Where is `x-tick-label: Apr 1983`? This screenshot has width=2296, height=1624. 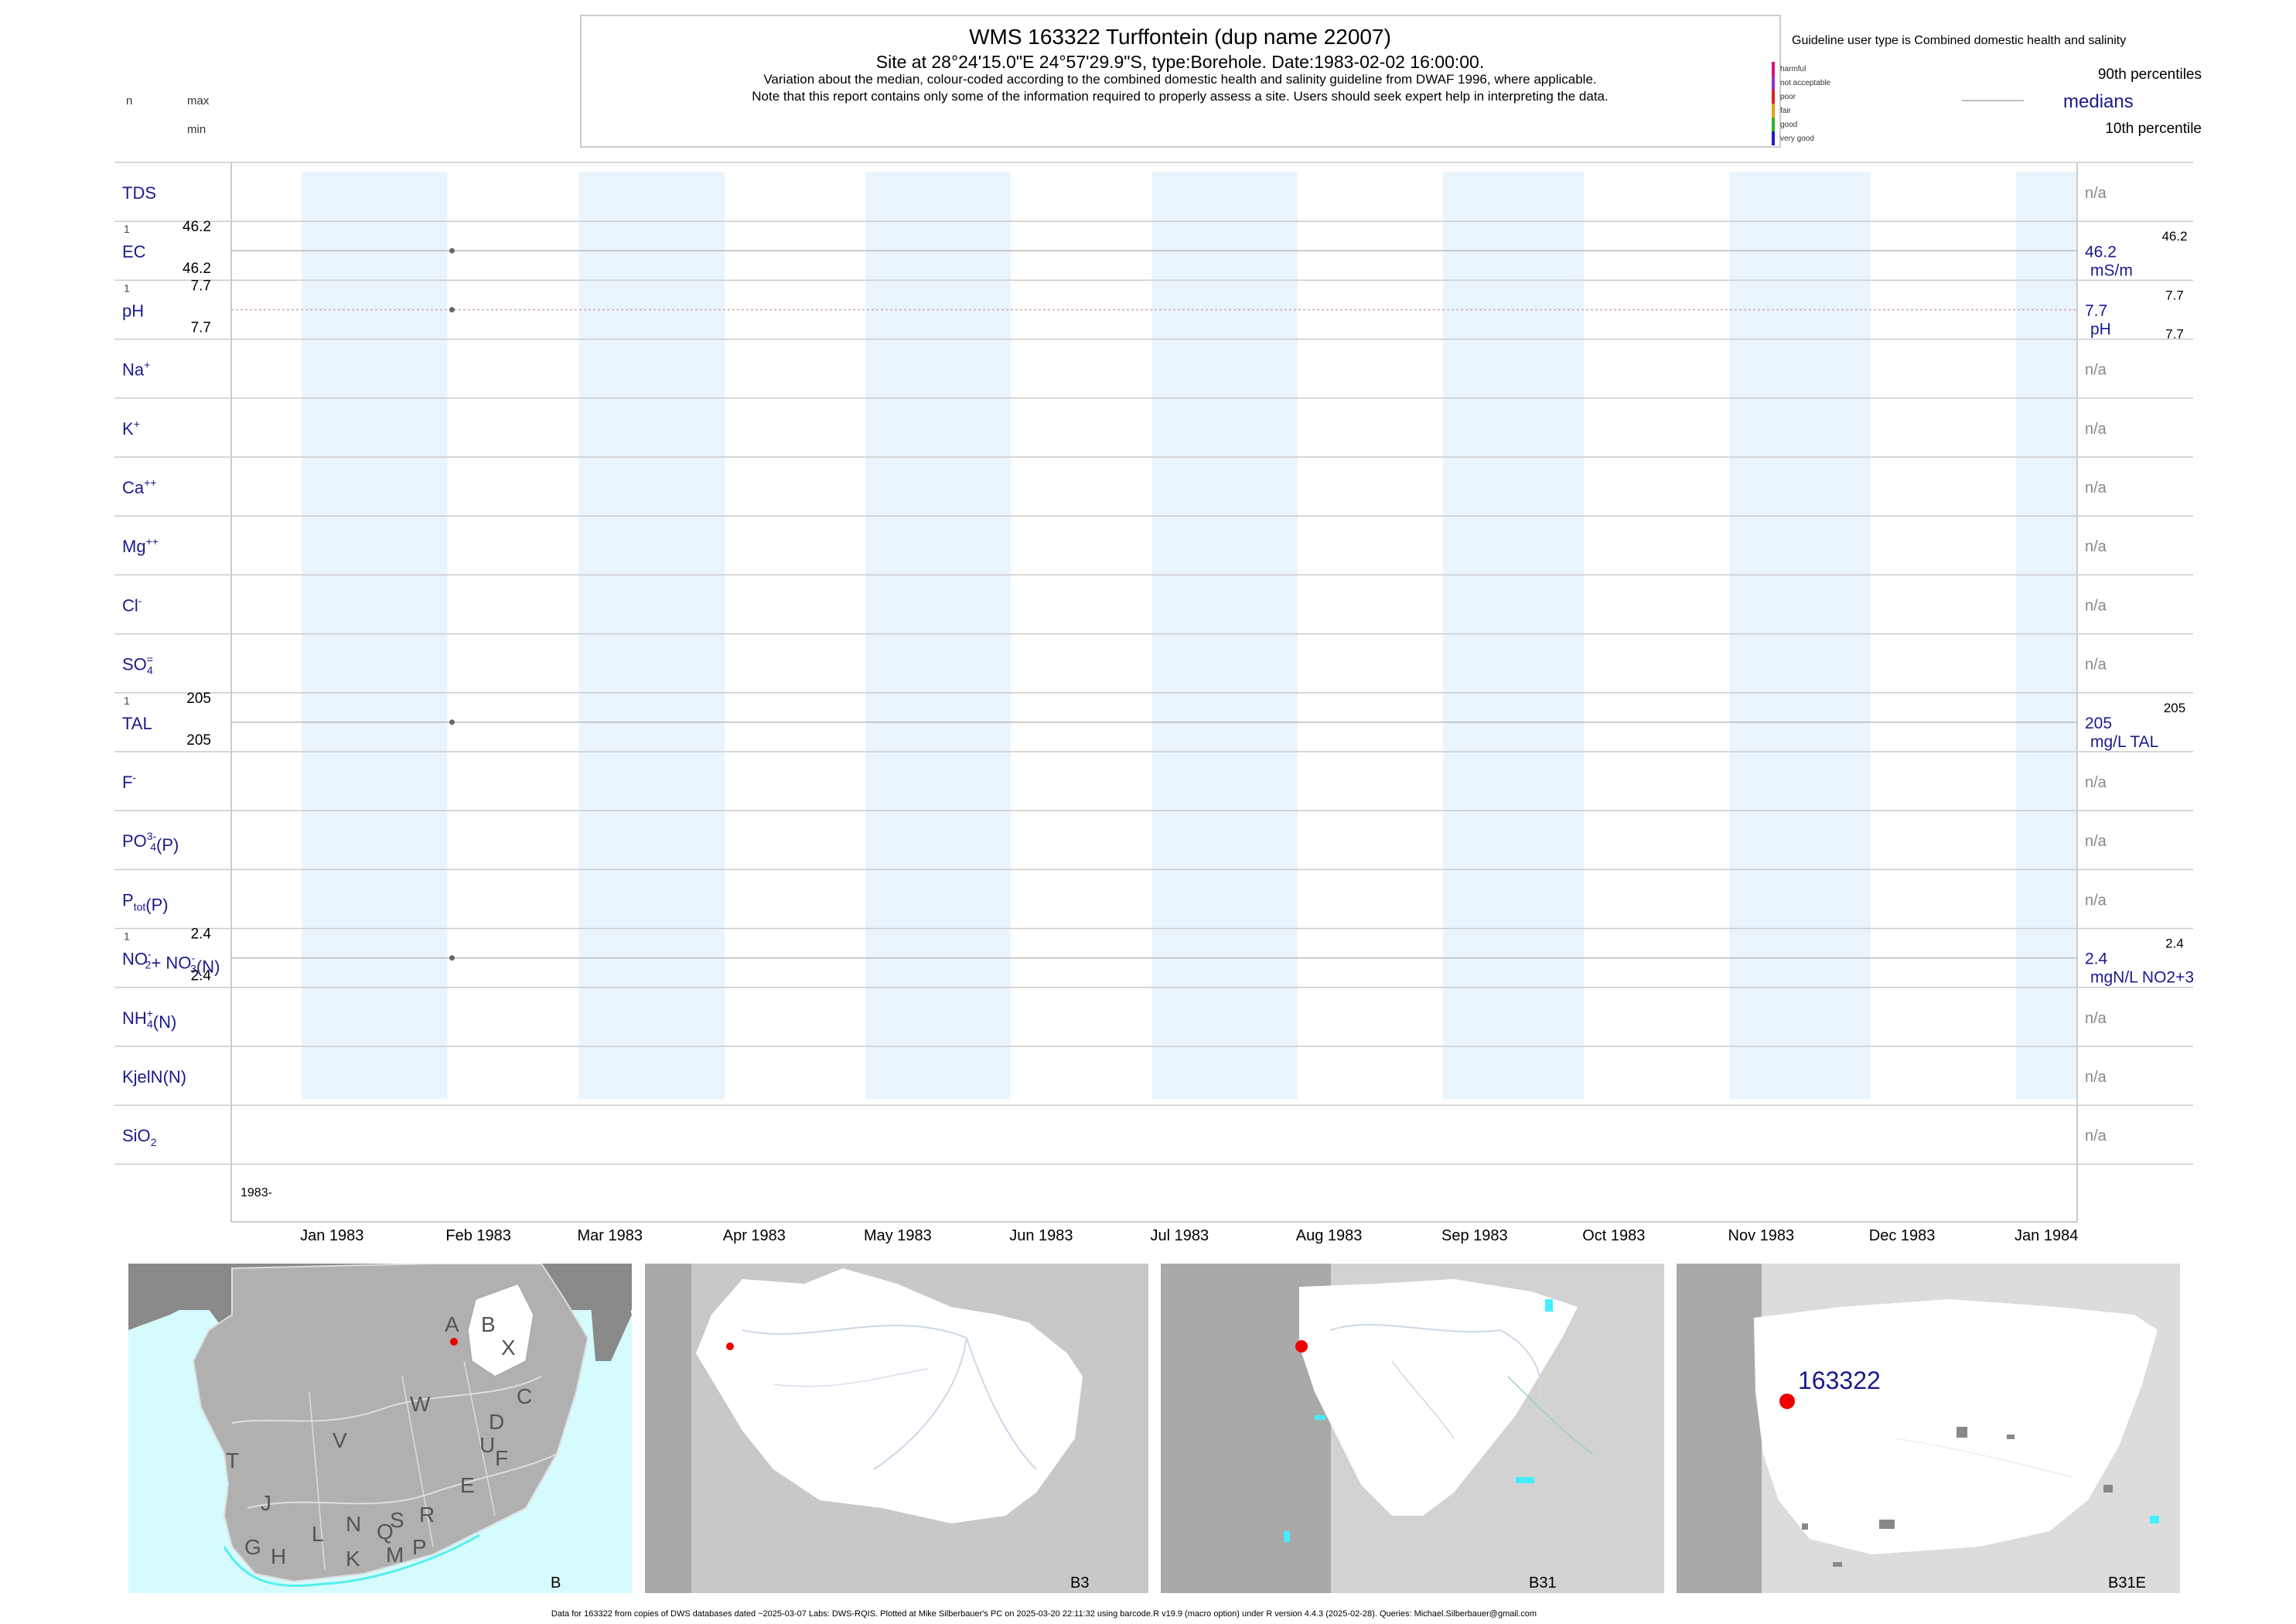 x-tick-label: Apr 1983 is located at coordinates (754, 1235).